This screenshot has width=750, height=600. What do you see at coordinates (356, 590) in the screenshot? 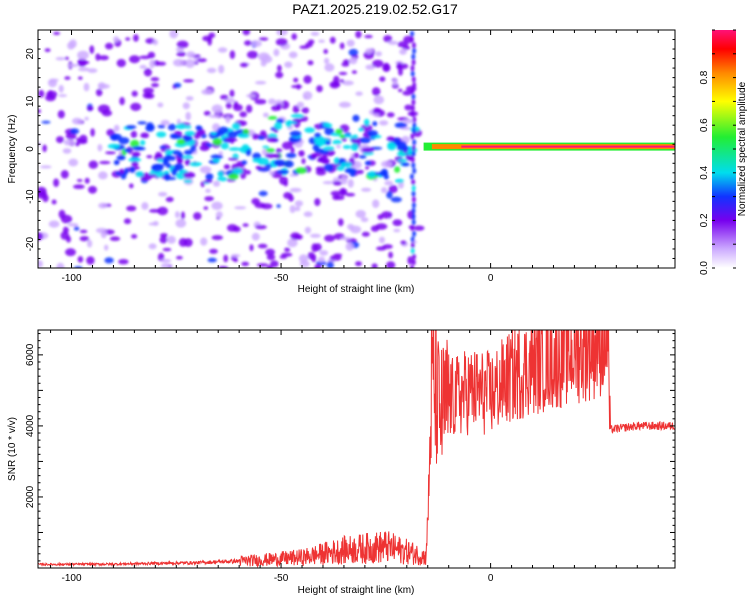
I see `bottom-x-axis-label: Height of straight line (km)` at bounding box center [356, 590].